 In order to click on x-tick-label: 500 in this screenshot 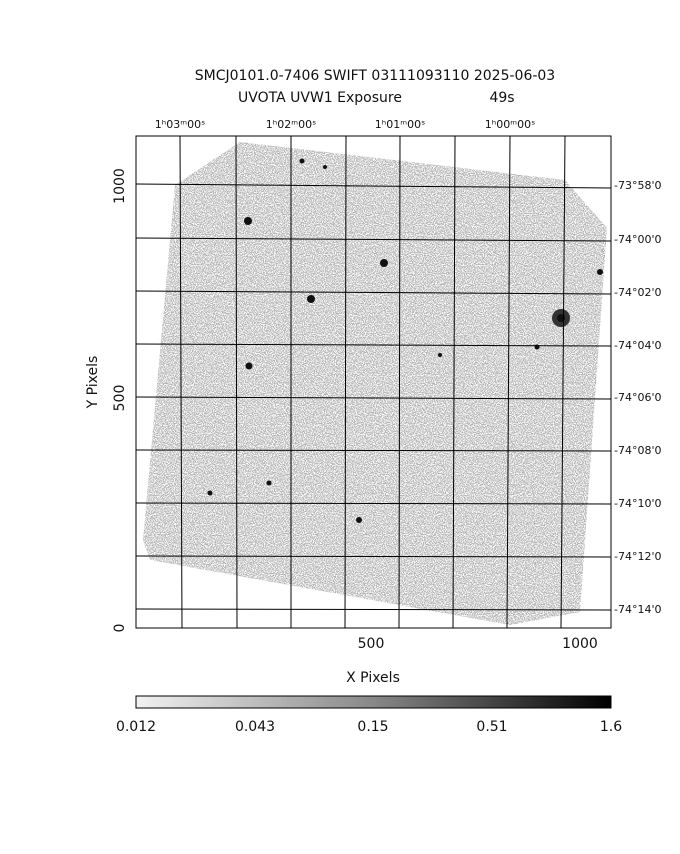, I will do `click(371, 644)`.